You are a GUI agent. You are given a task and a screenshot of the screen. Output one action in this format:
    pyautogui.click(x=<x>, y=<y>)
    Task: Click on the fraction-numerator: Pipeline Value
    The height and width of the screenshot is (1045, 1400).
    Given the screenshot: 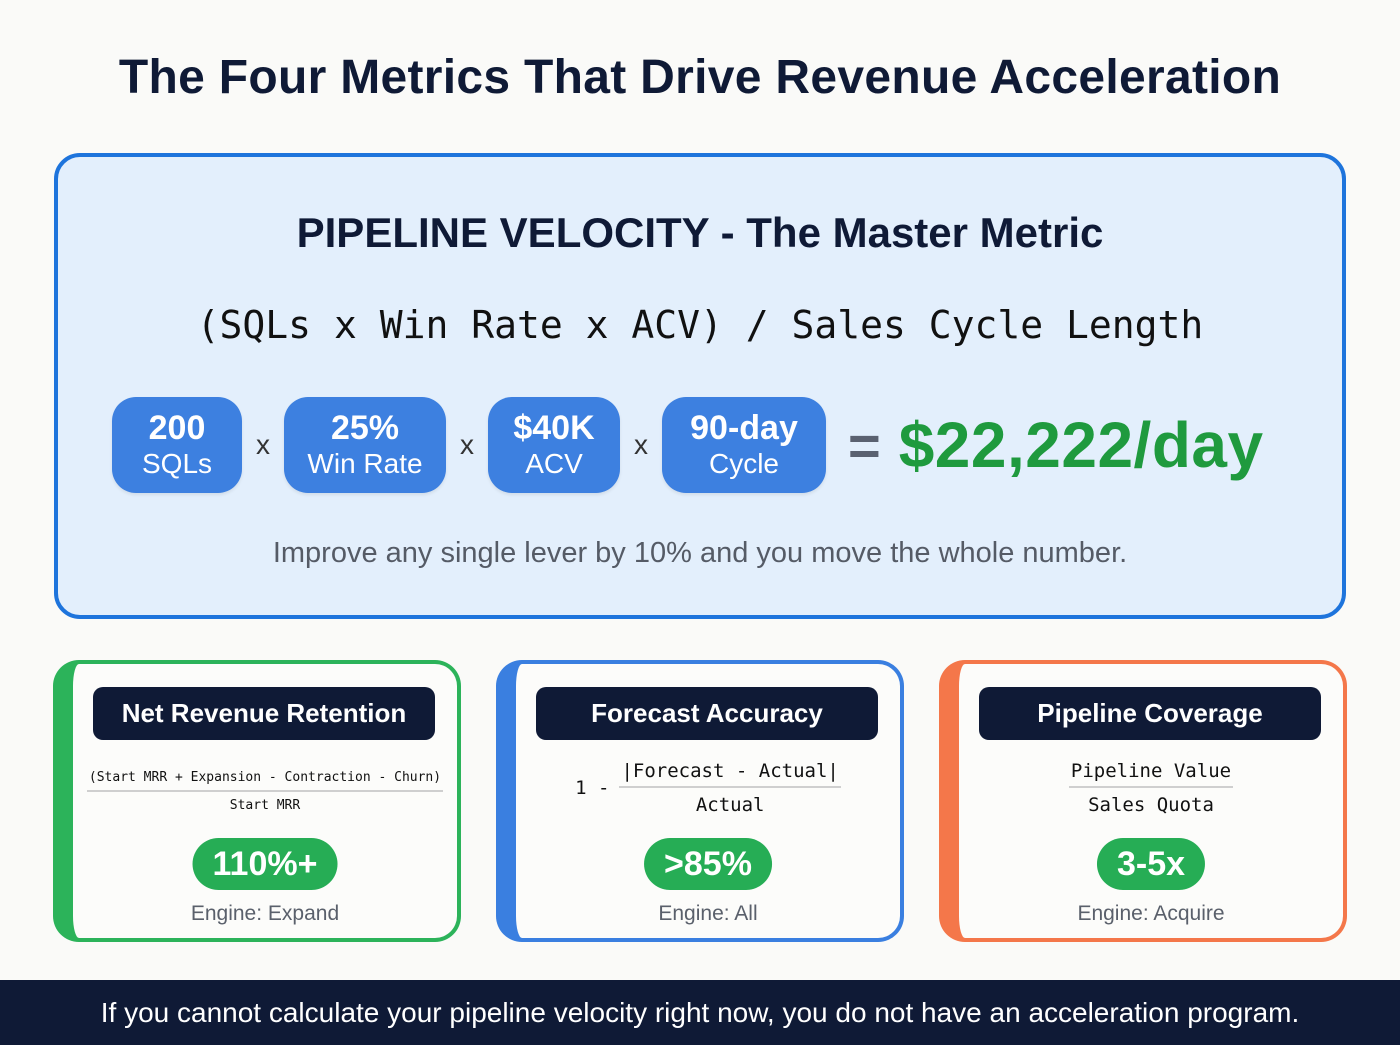 What is the action you would take?
    pyautogui.click(x=1151, y=774)
    